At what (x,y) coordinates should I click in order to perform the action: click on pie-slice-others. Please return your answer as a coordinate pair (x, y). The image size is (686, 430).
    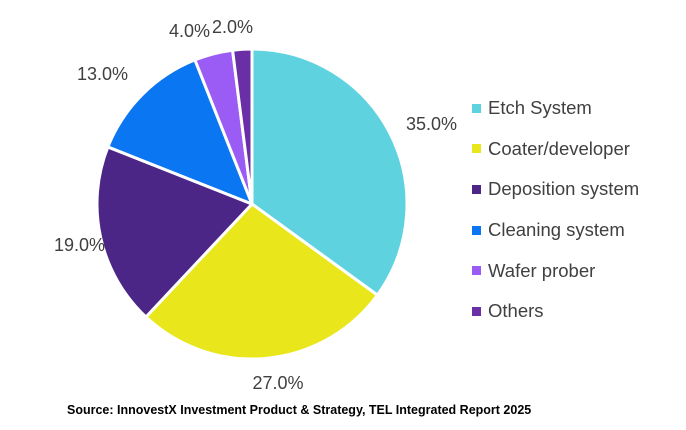
    Looking at the image, I should click on (242, 126).